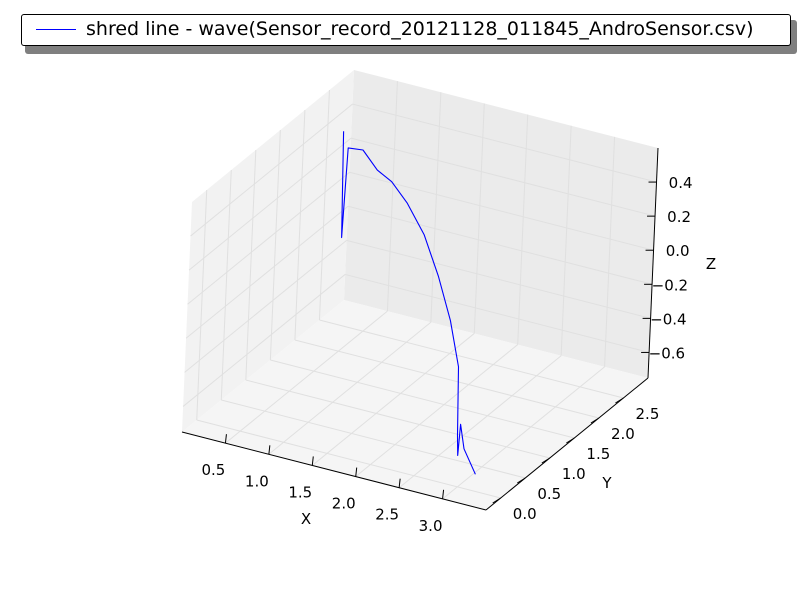 Image resolution: width=800 pixels, height=600 pixels. What do you see at coordinates (300, 492) in the screenshot?
I see `x-tick-label: 1.5` at bounding box center [300, 492].